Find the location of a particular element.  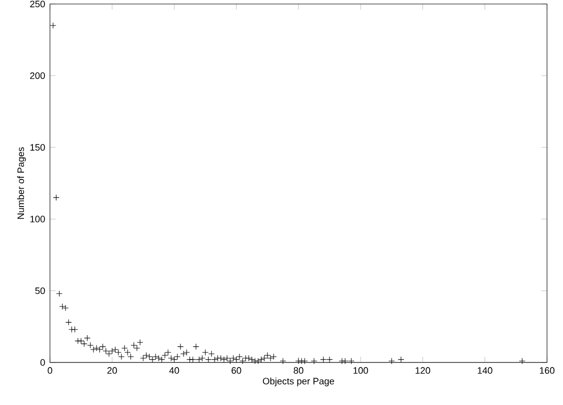

x-tick-label: 80 is located at coordinates (299, 370).